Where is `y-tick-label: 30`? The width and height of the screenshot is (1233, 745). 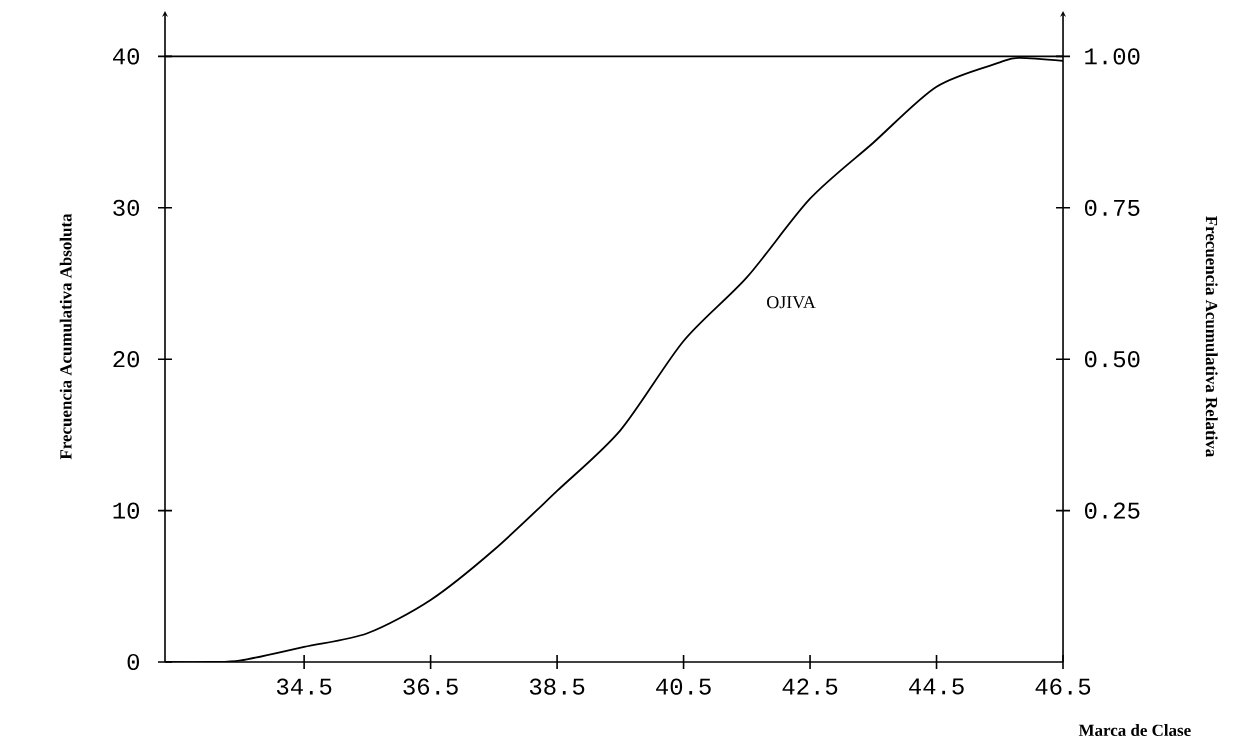 y-tick-label: 30 is located at coordinates (126, 207).